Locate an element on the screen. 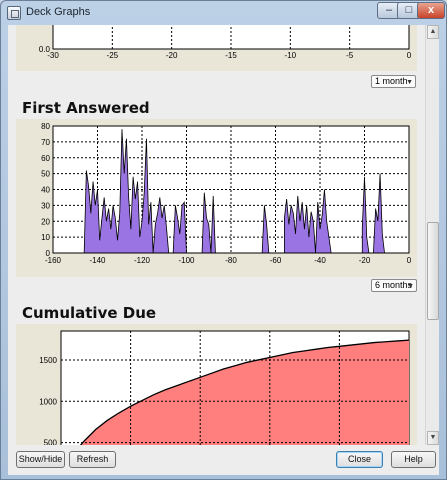 The image size is (447, 480). window-title: Deck Graphs is located at coordinates (58, 12).